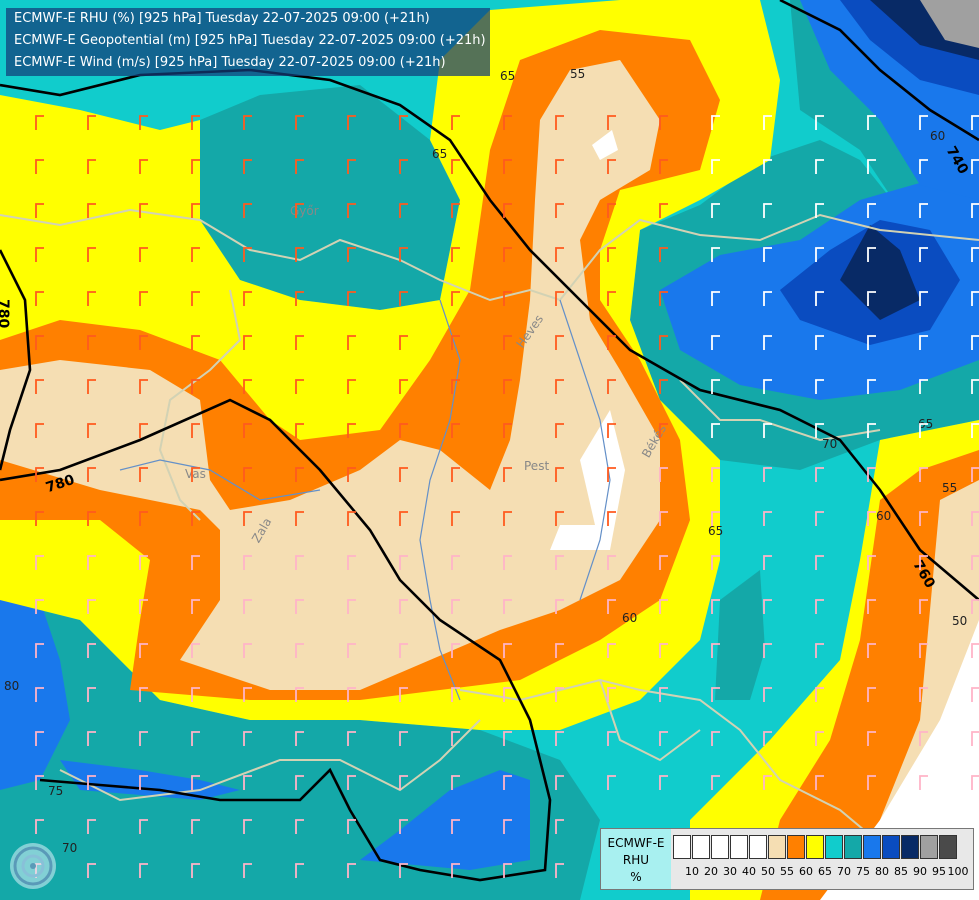  Describe the element at coordinates (35, 690) in the screenshot. I see `rhu-band-80-west` at that location.